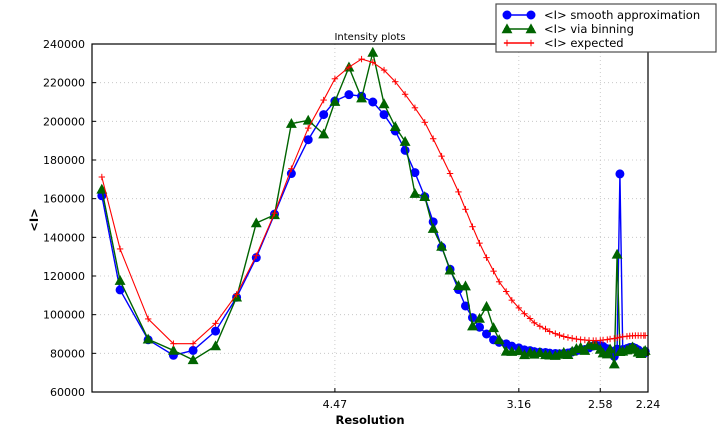 This screenshot has width=720, height=444. Describe the element at coordinates (589, 29) in the screenshot. I see `legend-label: <I> via binning` at that location.